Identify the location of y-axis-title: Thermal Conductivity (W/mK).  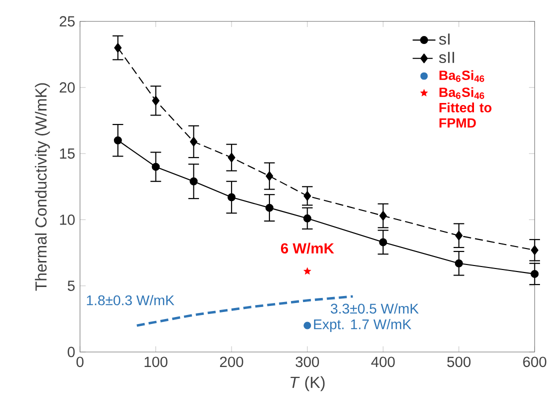
(42, 187).